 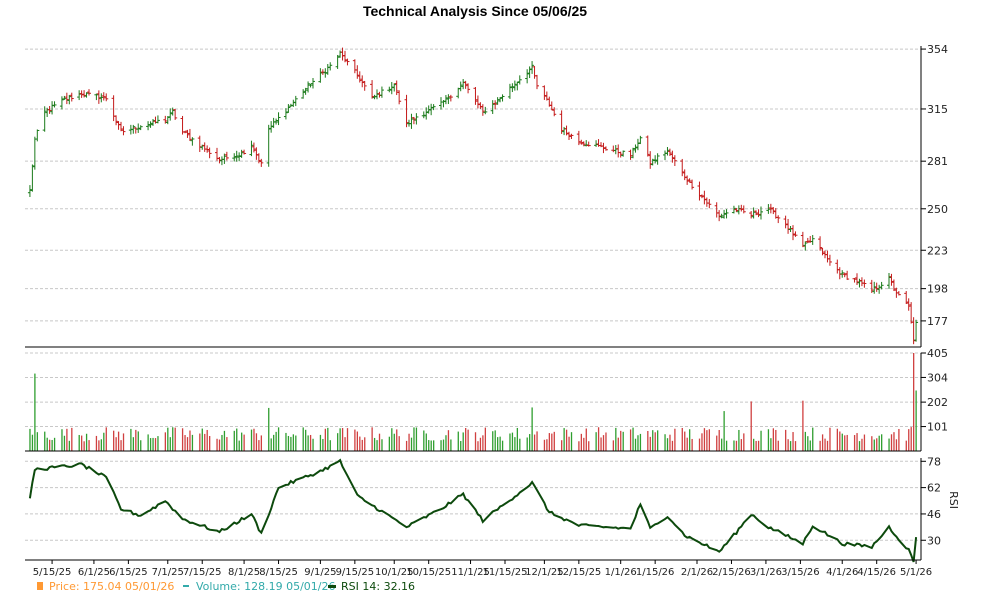 I want to click on volume-gridlines, so click(x=473, y=390).